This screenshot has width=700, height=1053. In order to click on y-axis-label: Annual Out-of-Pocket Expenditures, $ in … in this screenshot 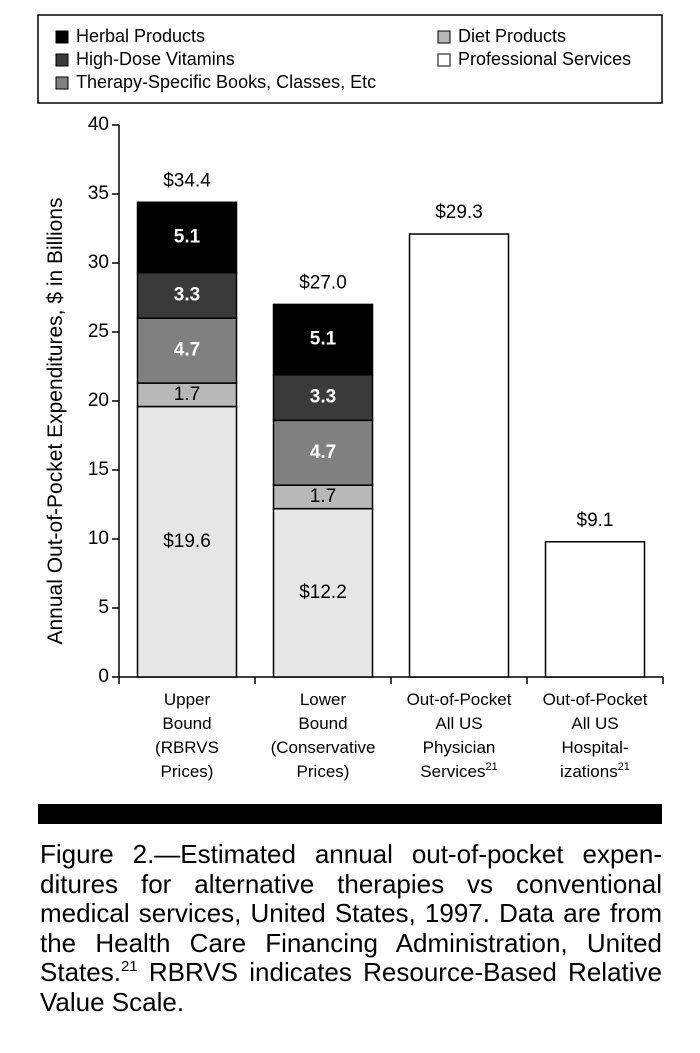, I will do `click(55, 420)`.